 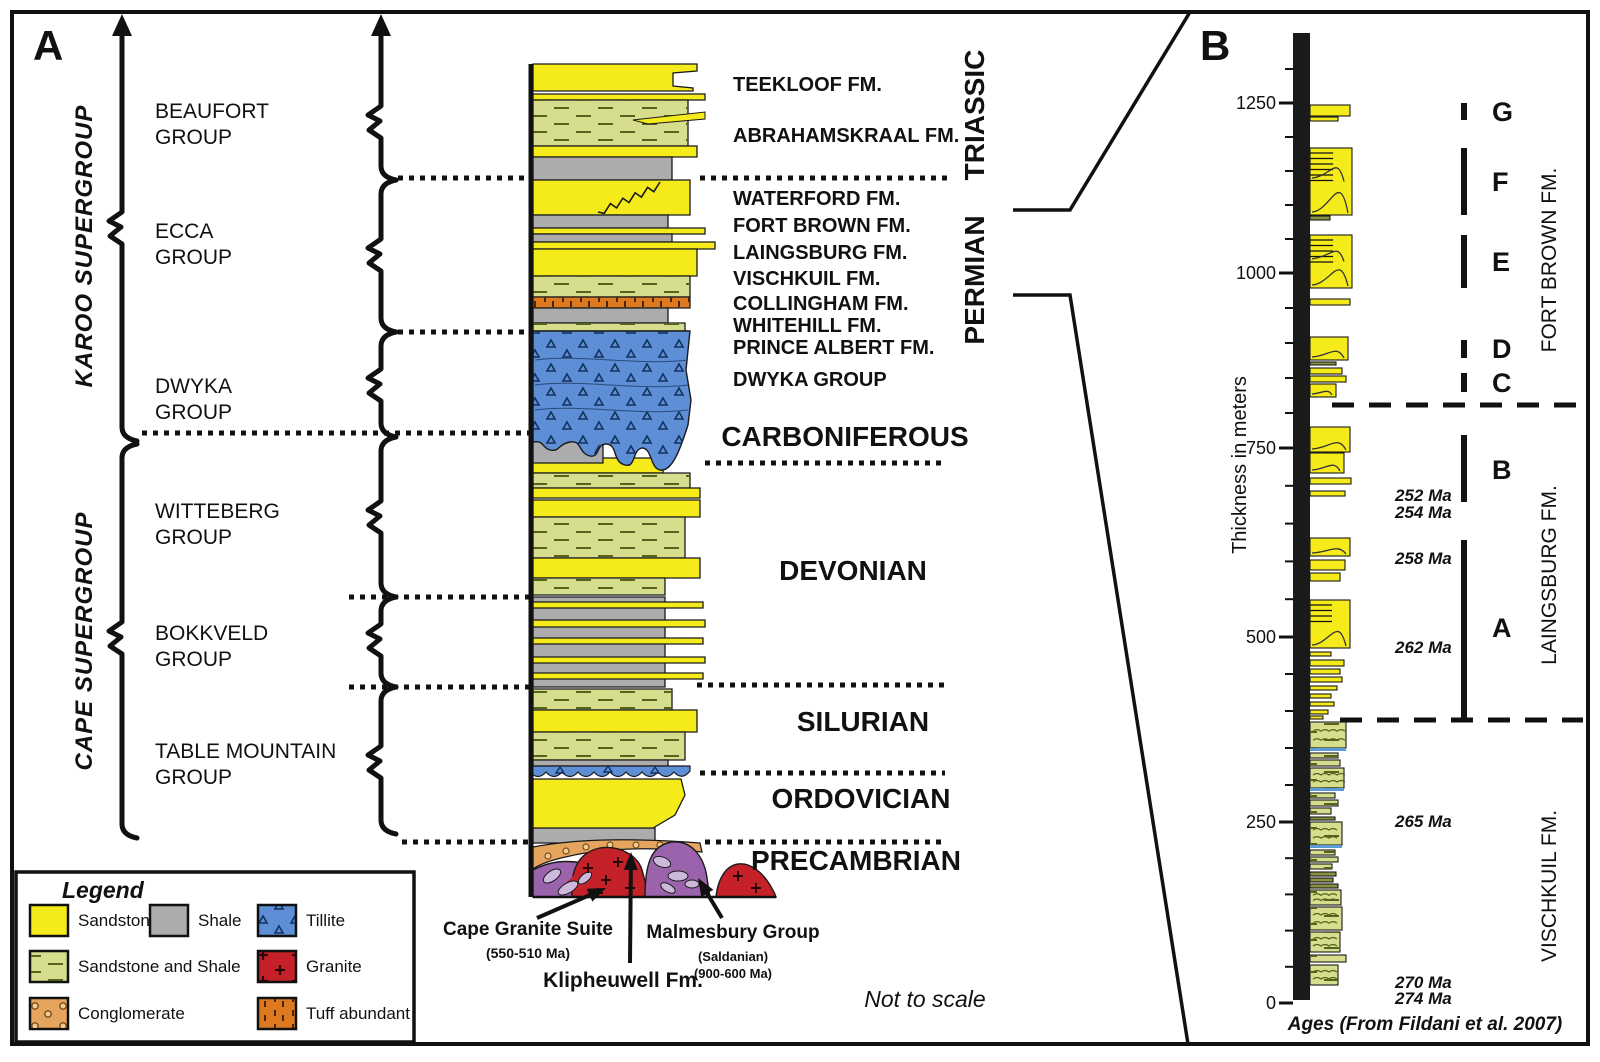 I want to click on period-label: TRIASSIC, so click(x=974, y=115).